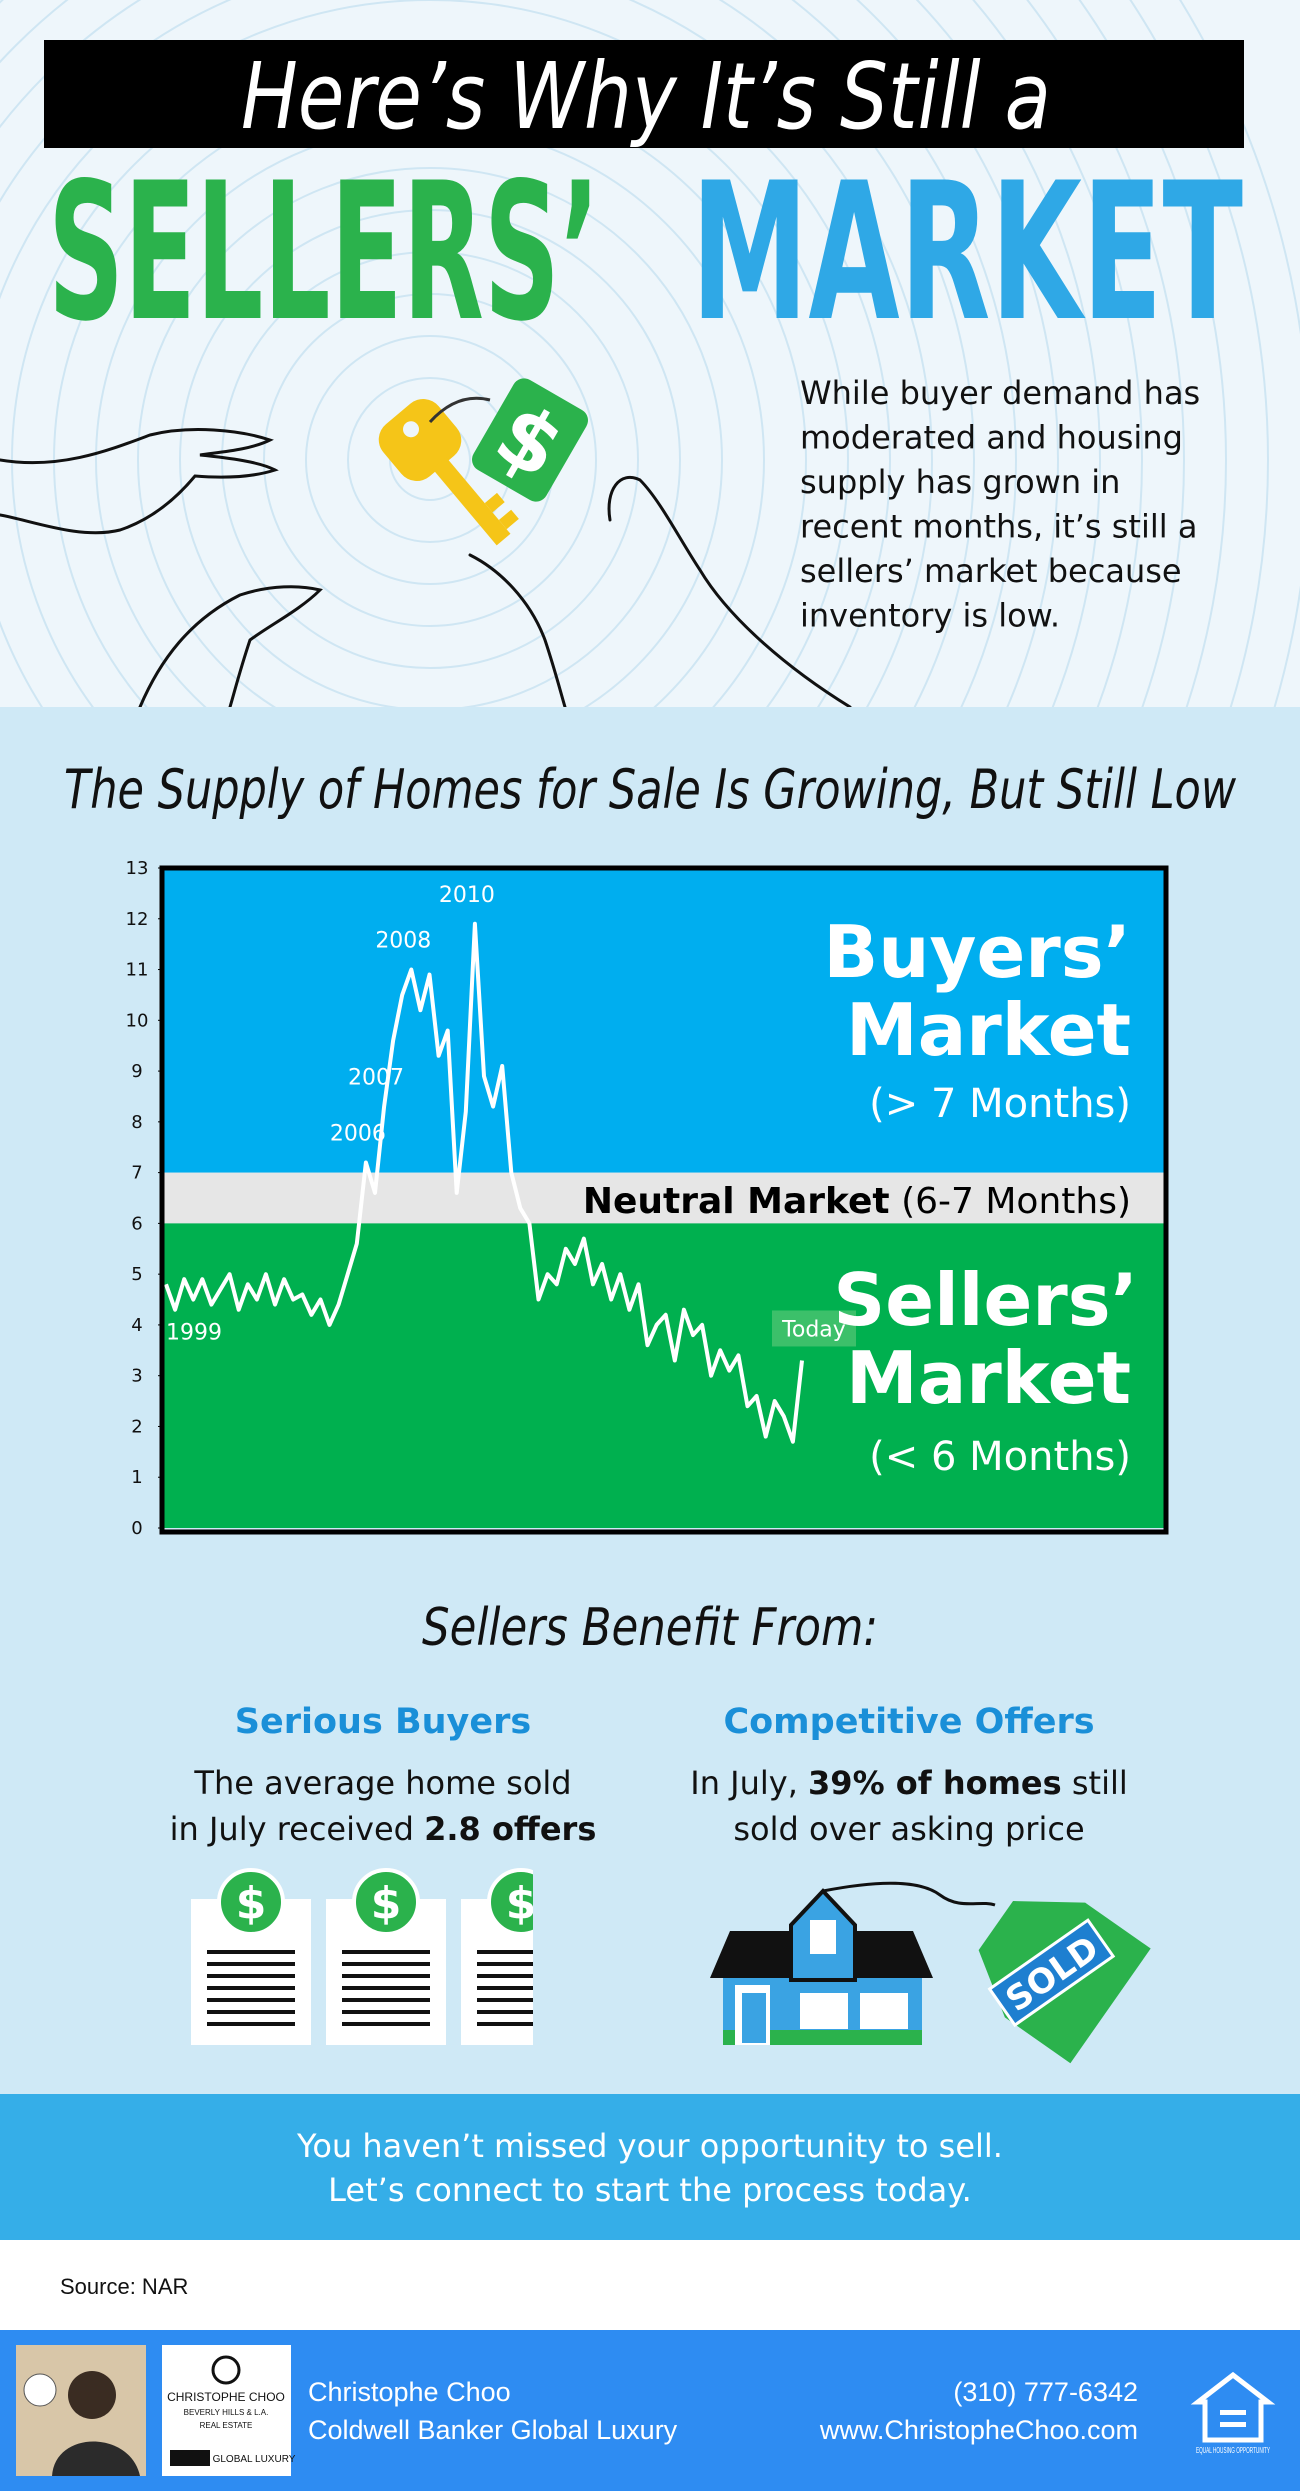  Describe the element at coordinates (467, 895) in the screenshot. I see `point-label: 2010` at that location.